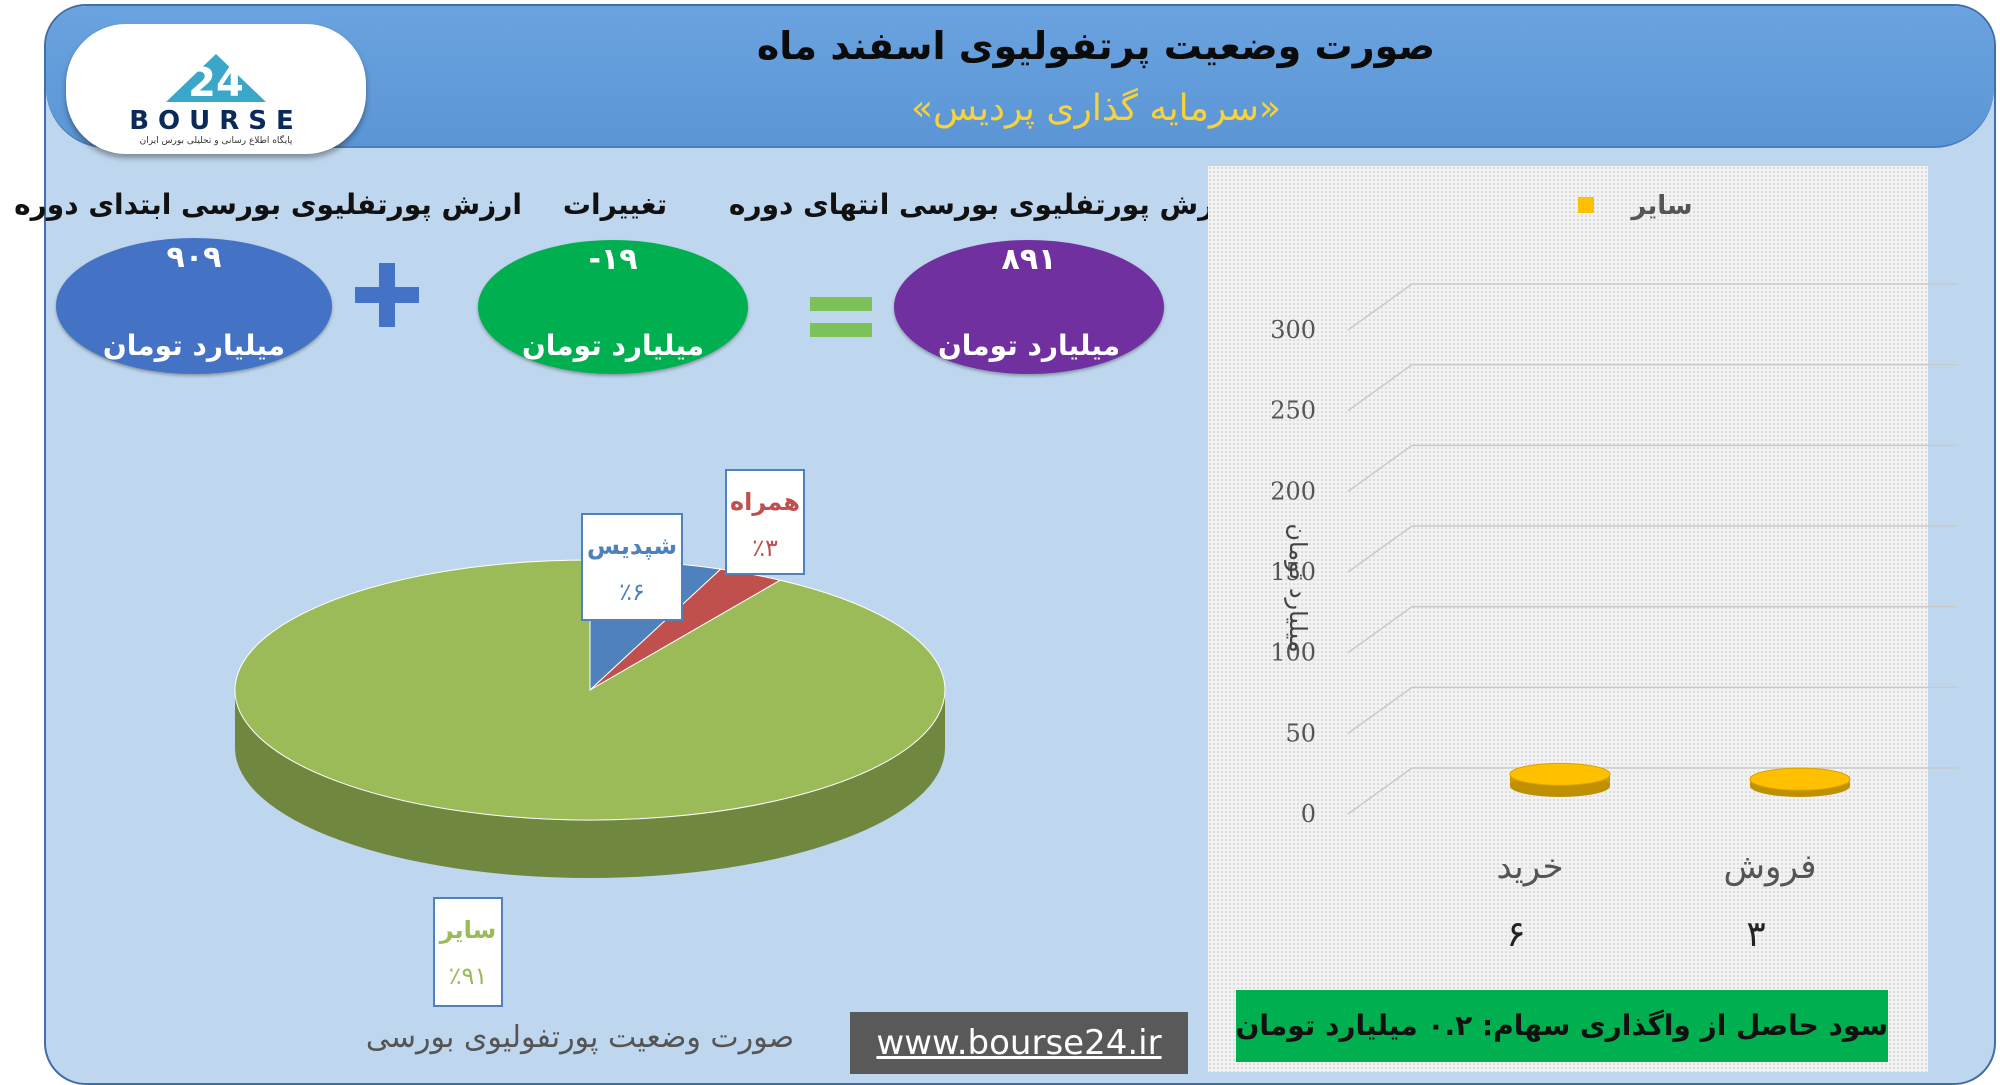 The width and height of the screenshot is (2000, 1085). What do you see at coordinates (1293, 330) in the screenshot?
I see `y-tick-label: 300` at bounding box center [1293, 330].